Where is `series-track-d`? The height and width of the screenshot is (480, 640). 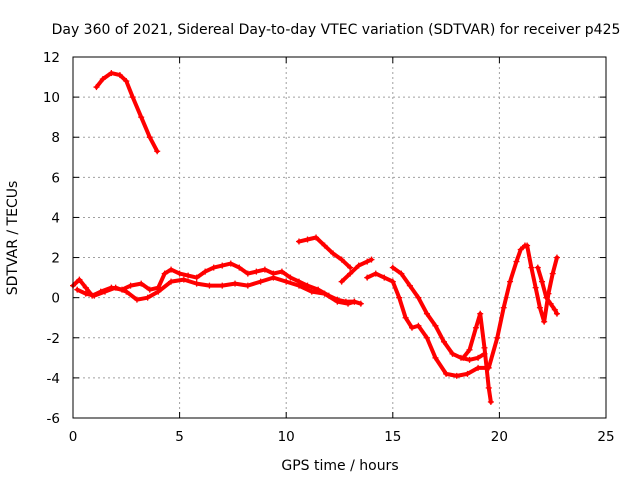
series-track-d is located at coordinates (324, 252).